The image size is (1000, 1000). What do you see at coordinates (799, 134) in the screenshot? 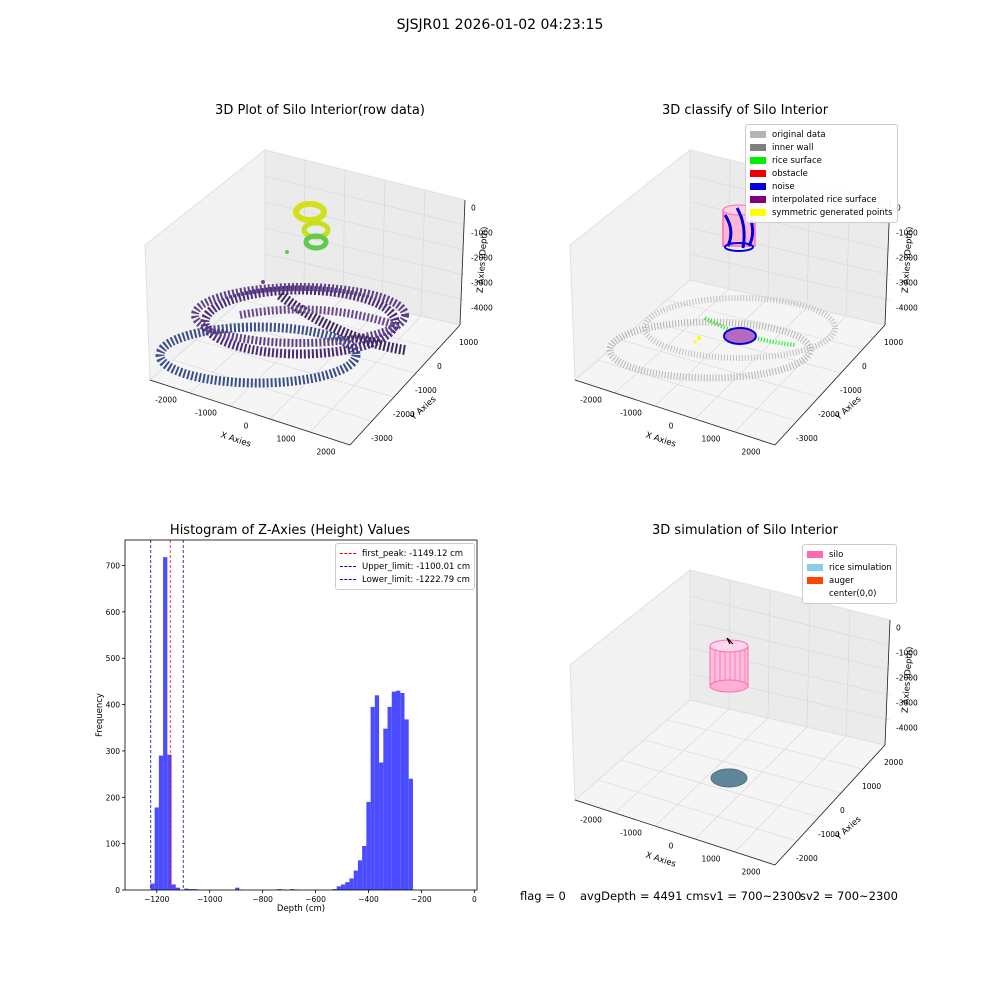
I see `legend-label: original data` at bounding box center [799, 134].